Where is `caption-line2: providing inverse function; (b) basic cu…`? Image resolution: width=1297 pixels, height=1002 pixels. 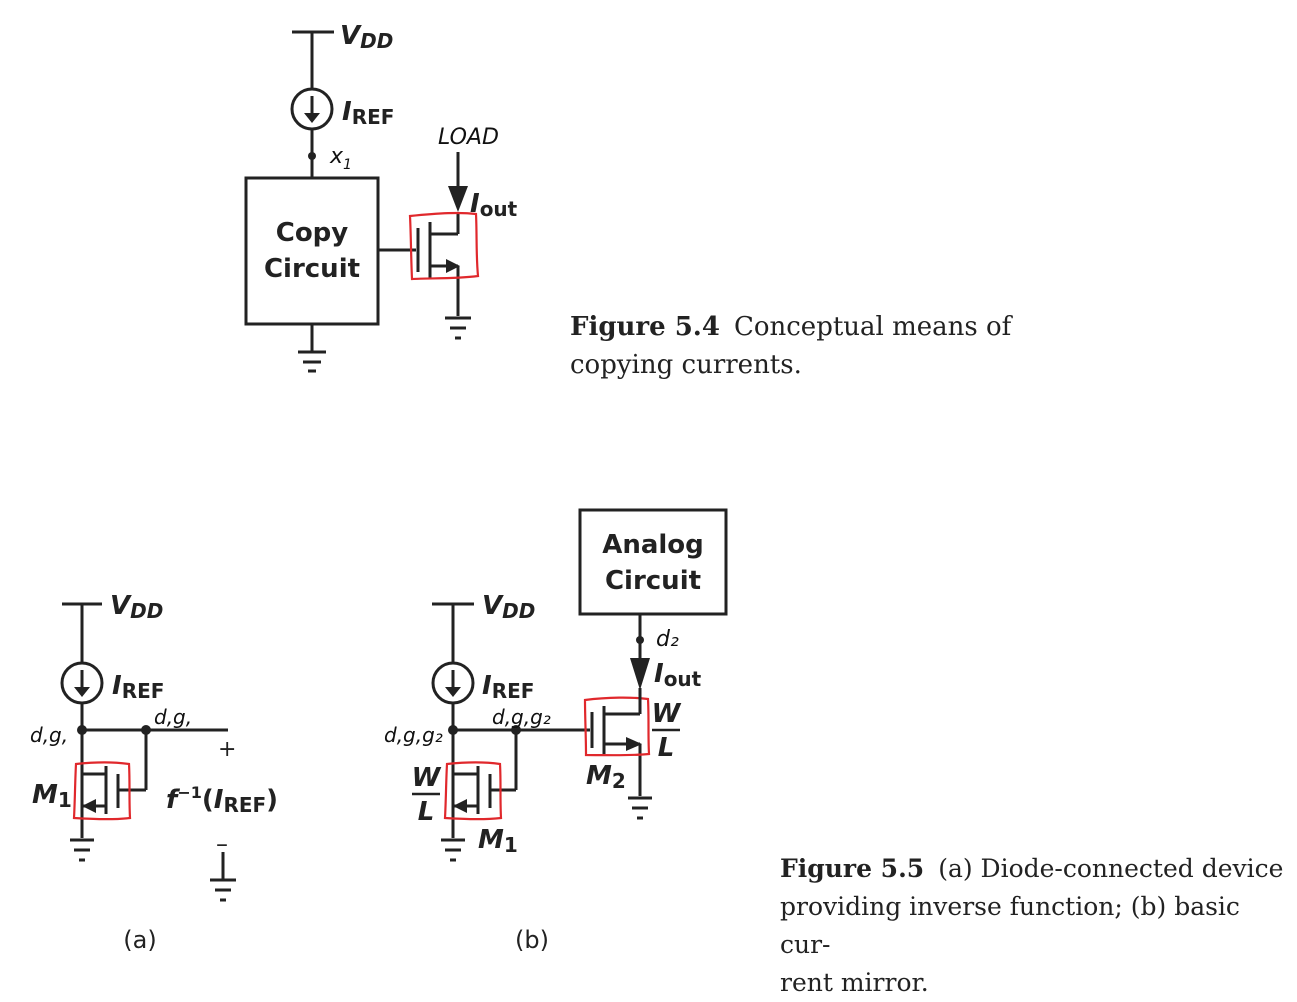 caption-line2: providing inverse function; (b) basic cu… is located at coordinates (1010, 925).